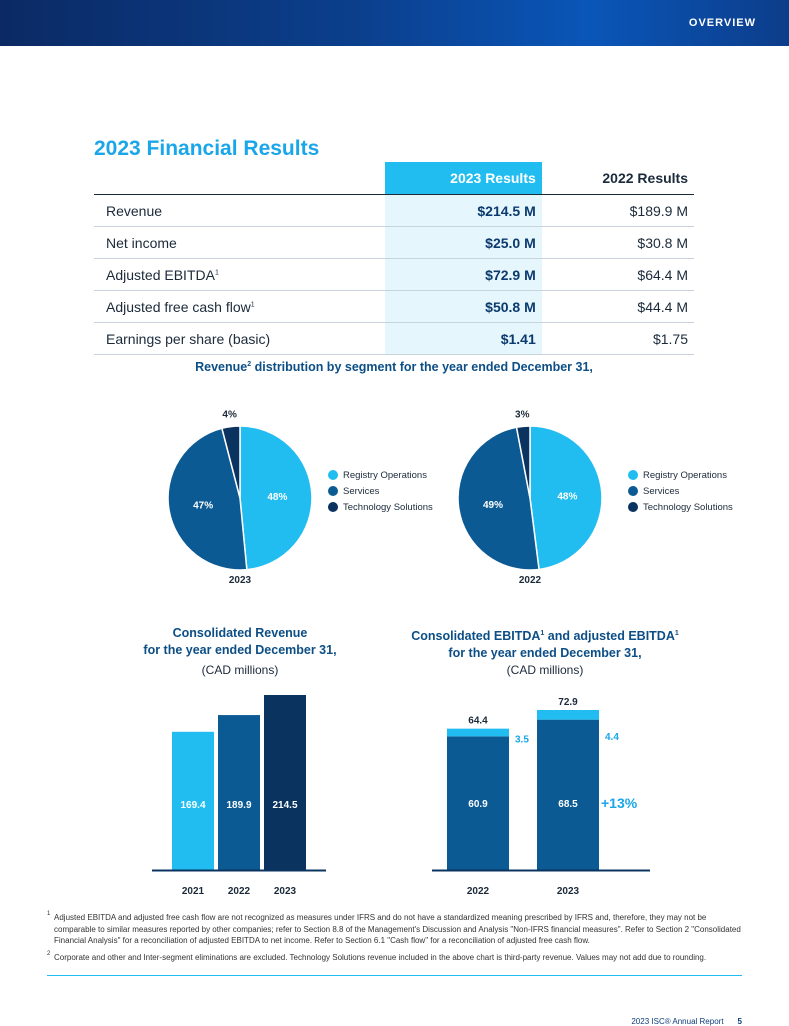  What do you see at coordinates (49, 914) in the screenshot?
I see `footnote-1-mark: 1` at bounding box center [49, 914].